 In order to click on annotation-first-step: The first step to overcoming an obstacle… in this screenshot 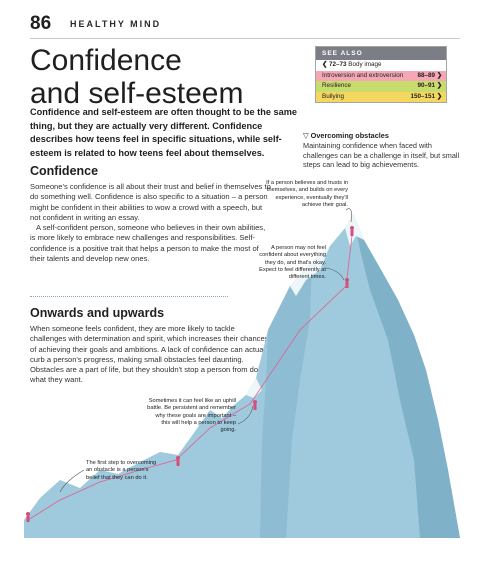, I will do `click(121, 470)`.